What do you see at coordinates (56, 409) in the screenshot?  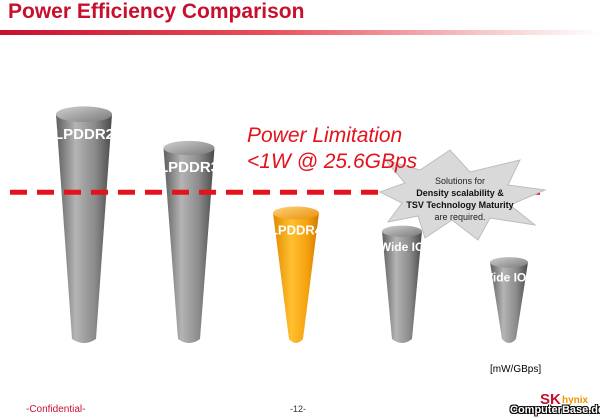 I see `confidential-label: -Confidential-` at bounding box center [56, 409].